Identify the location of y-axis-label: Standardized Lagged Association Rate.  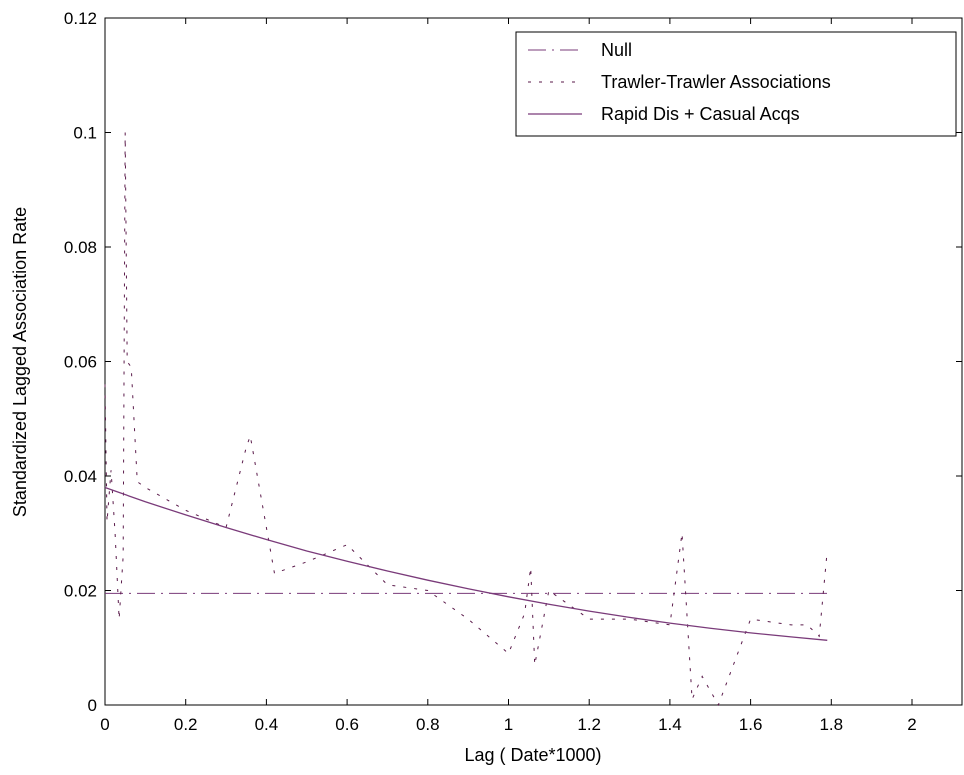
(20, 362).